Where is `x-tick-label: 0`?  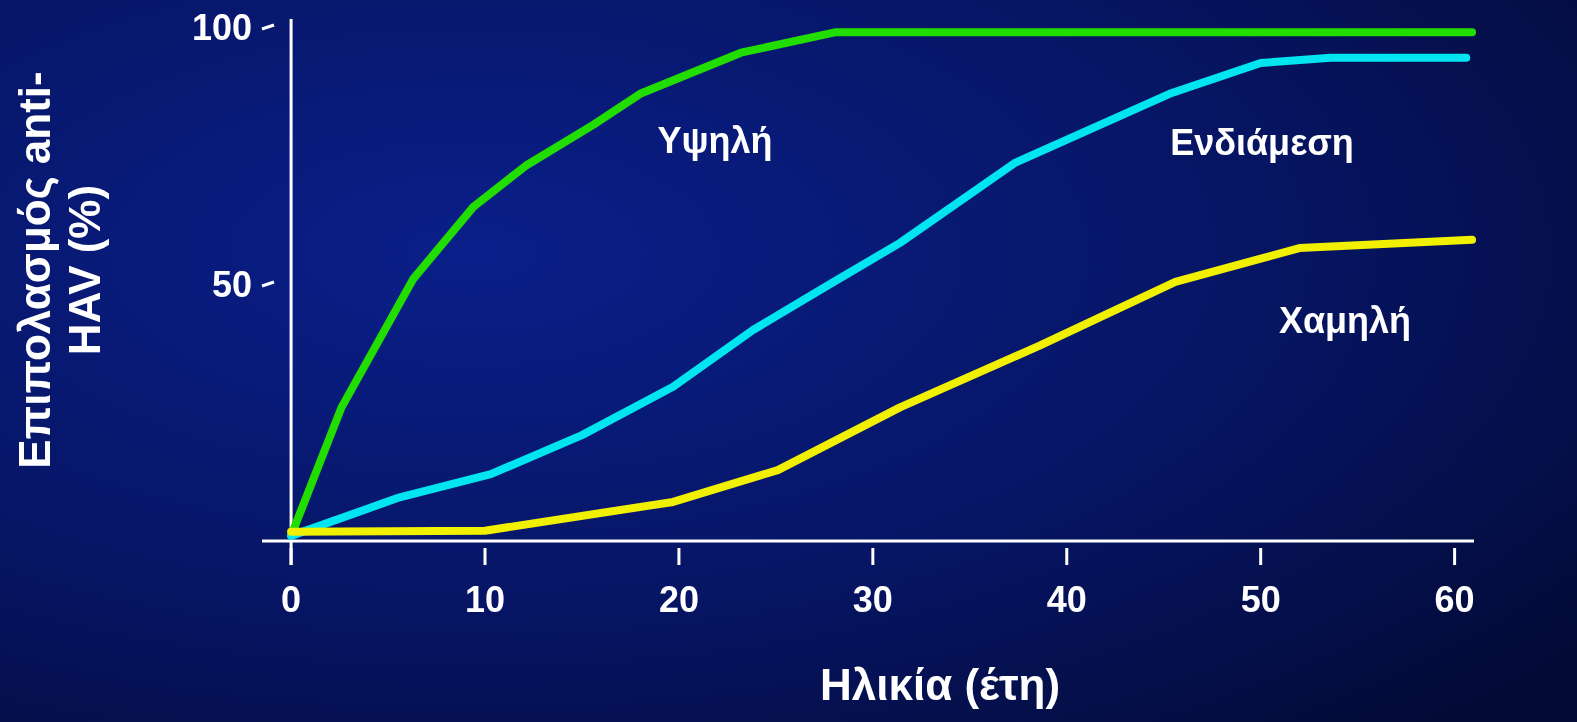 x-tick-label: 0 is located at coordinates (291, 599).